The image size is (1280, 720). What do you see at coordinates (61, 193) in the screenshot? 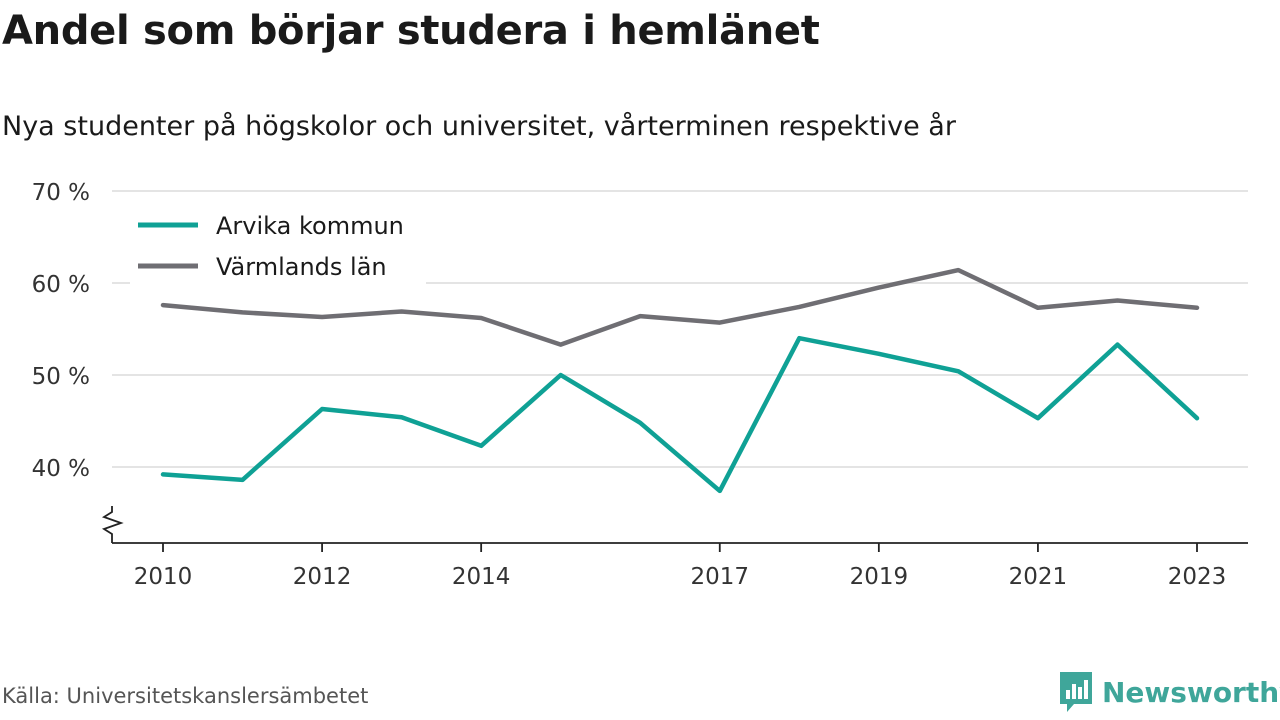
I see `y-tick-label: 70 %` at bounding box center [61, 193].